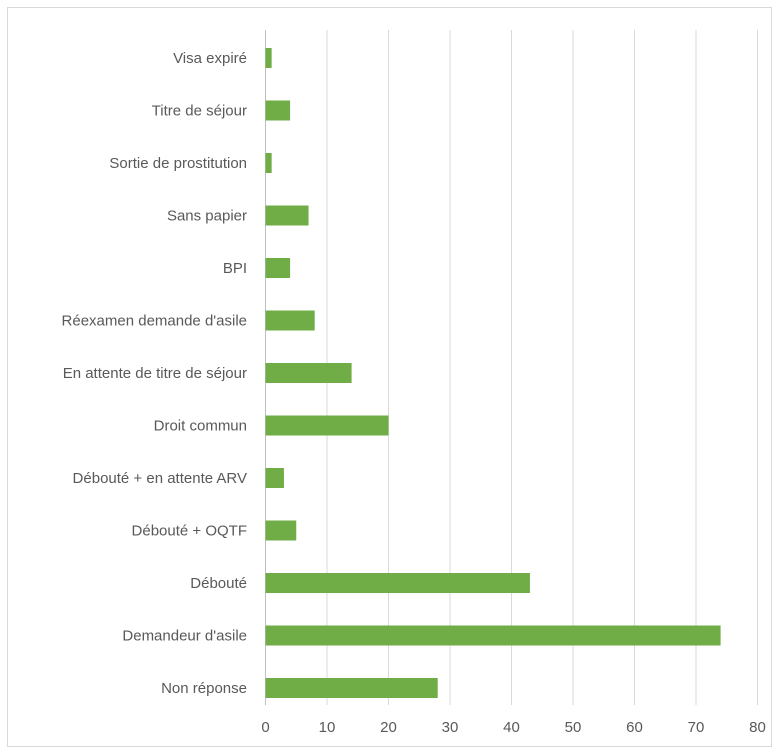  I want to click on x-tick-label: 50, so click(573, 727).